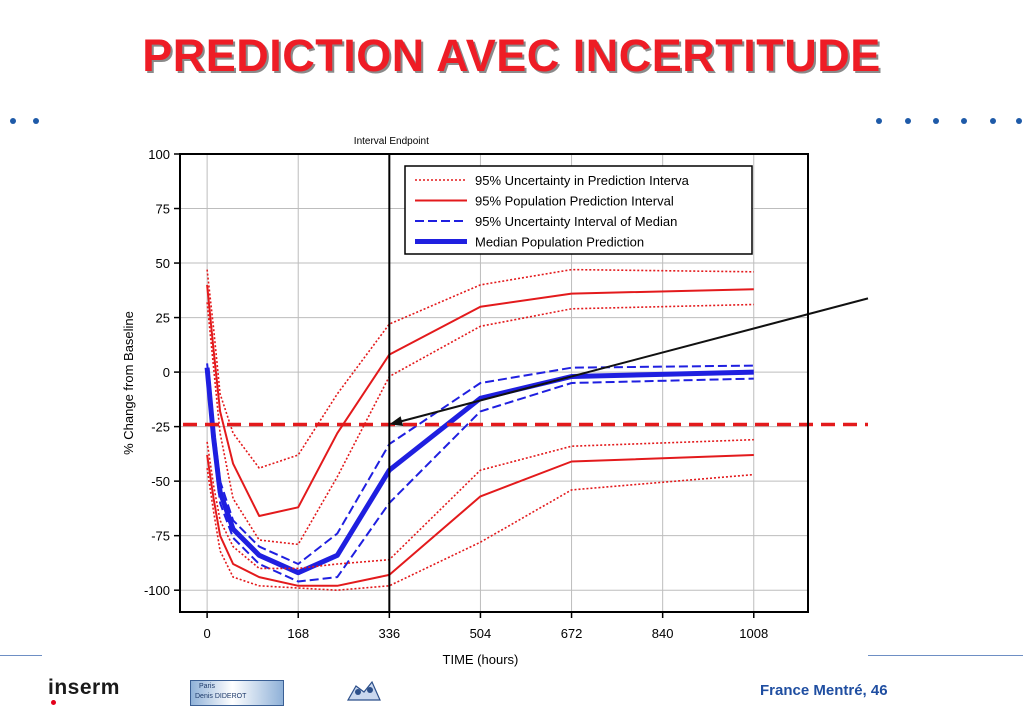 The width and height of the screenshot is (1023, 708). Describe the element at coordinates (166, 372) in the screenshot. I see `y-tick-label: 0` at that location.